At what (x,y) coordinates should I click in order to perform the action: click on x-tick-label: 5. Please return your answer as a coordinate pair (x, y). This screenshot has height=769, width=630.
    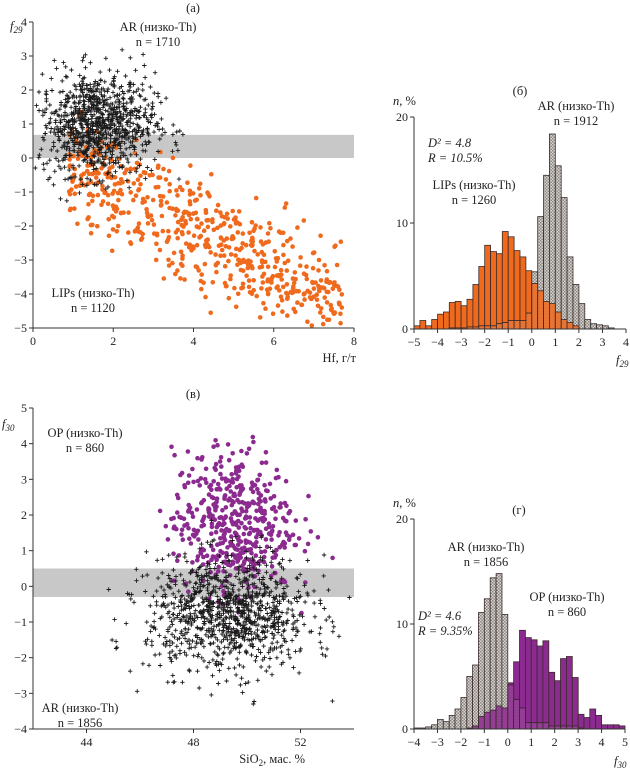
    Looking at the image, I should click on (625, 742).